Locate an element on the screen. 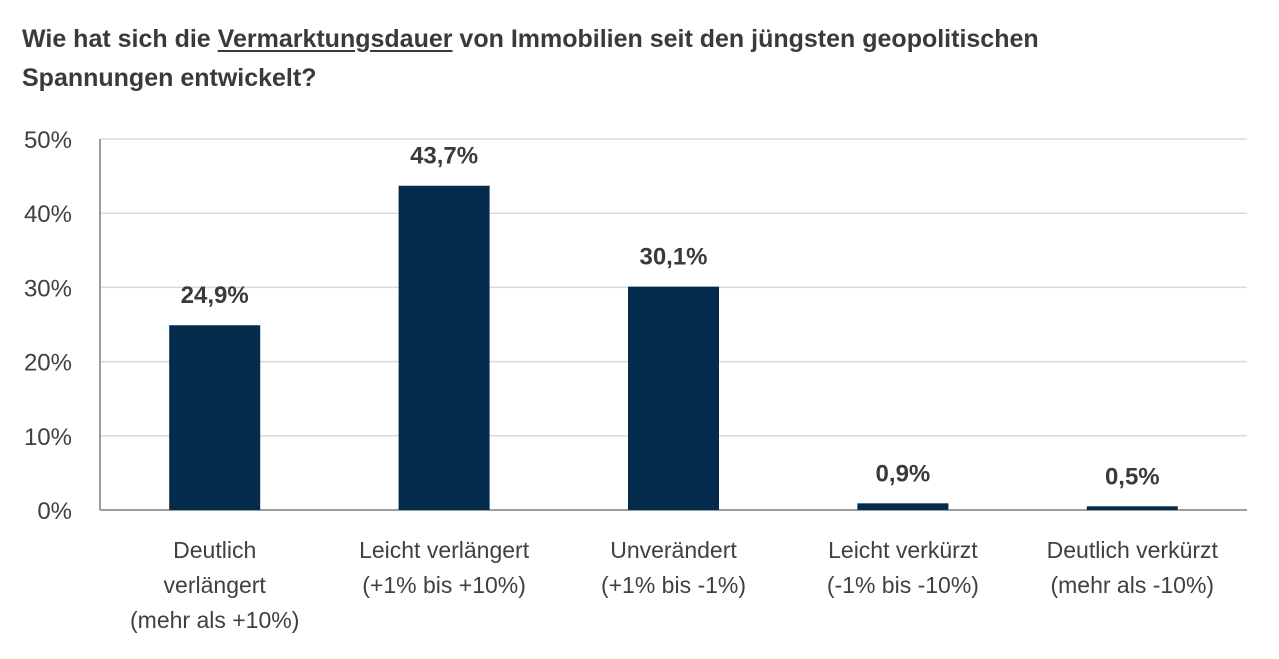  data-label: 43,7% is located at coordinates (444, 156).